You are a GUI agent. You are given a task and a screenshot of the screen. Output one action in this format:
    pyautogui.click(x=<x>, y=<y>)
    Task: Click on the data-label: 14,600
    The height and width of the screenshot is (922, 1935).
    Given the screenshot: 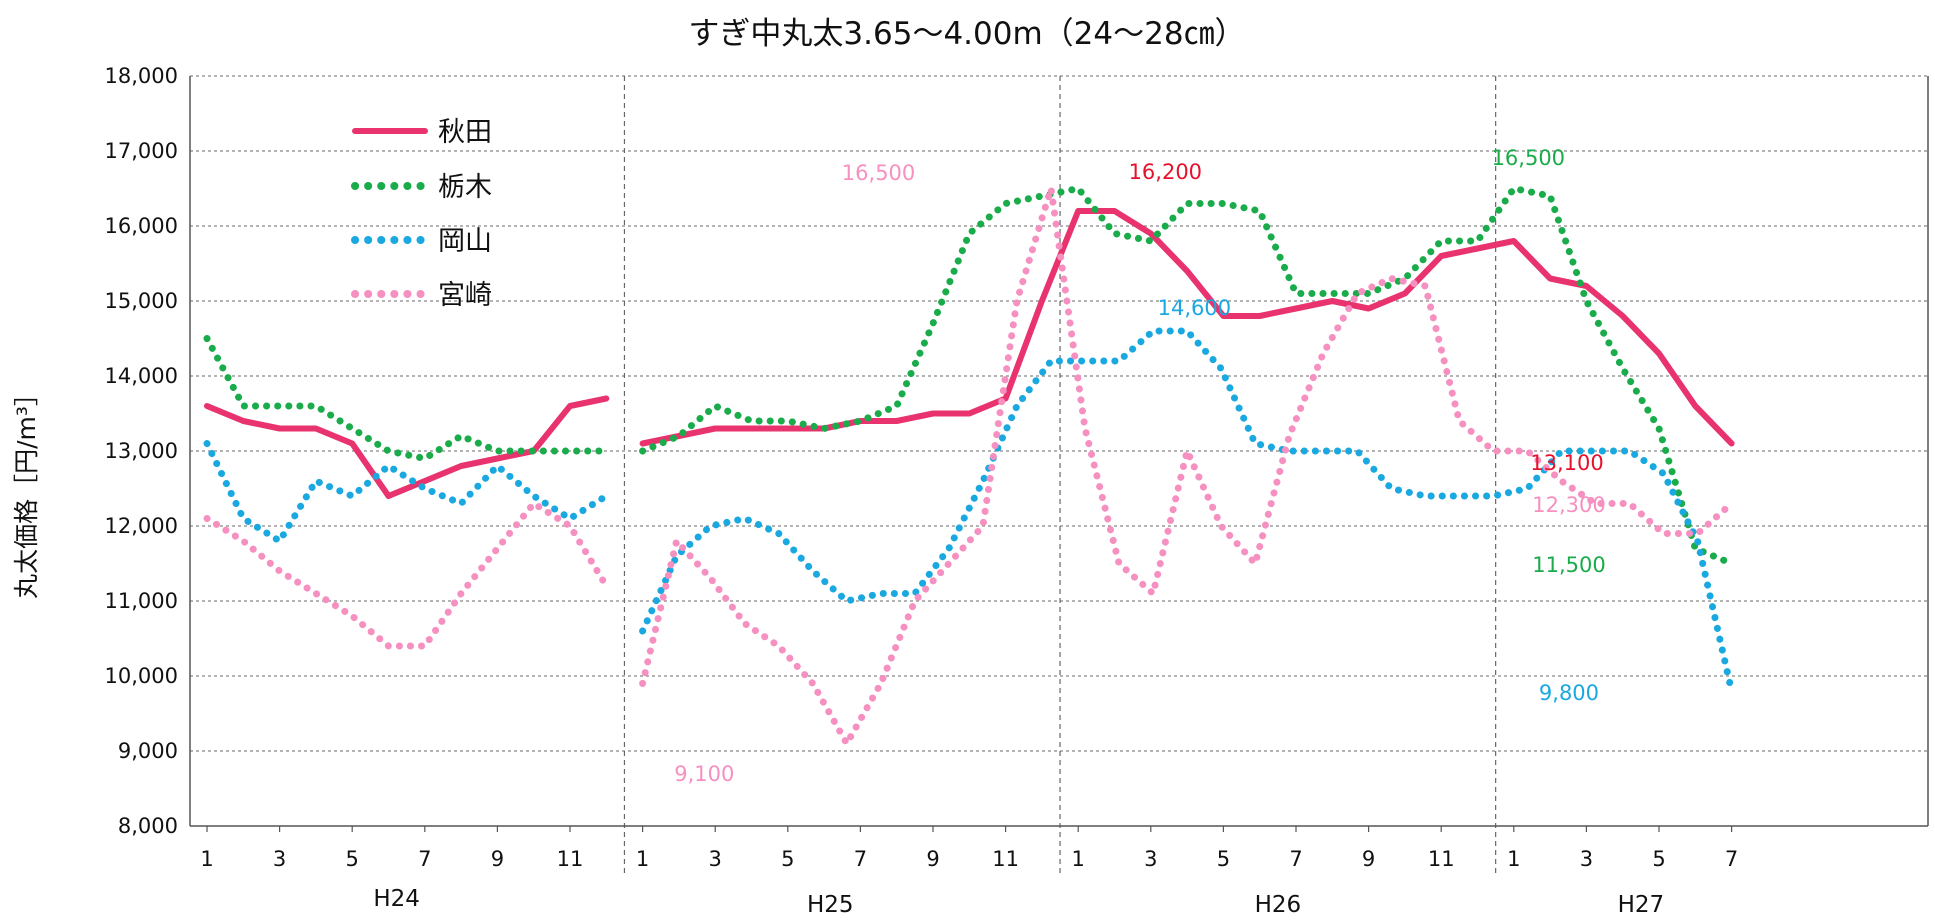 What is the action you would take?
    pyautogui.click(x=1194, y=308)
    